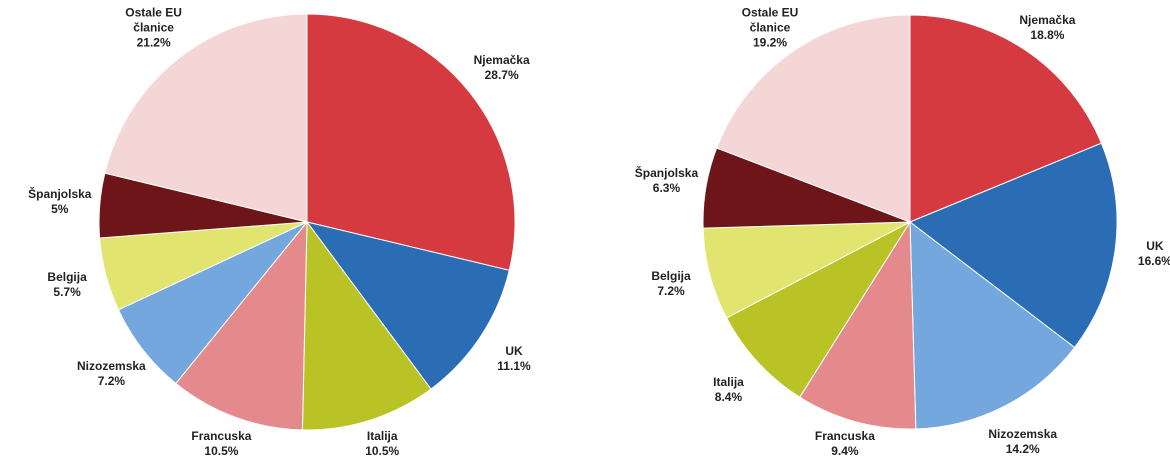 This screenshot has width=1170, height=466. What do you see at coordinates (666, 187) in the screenshot?
I see `value-label: 6.3%` at bounding box center [666, 187].